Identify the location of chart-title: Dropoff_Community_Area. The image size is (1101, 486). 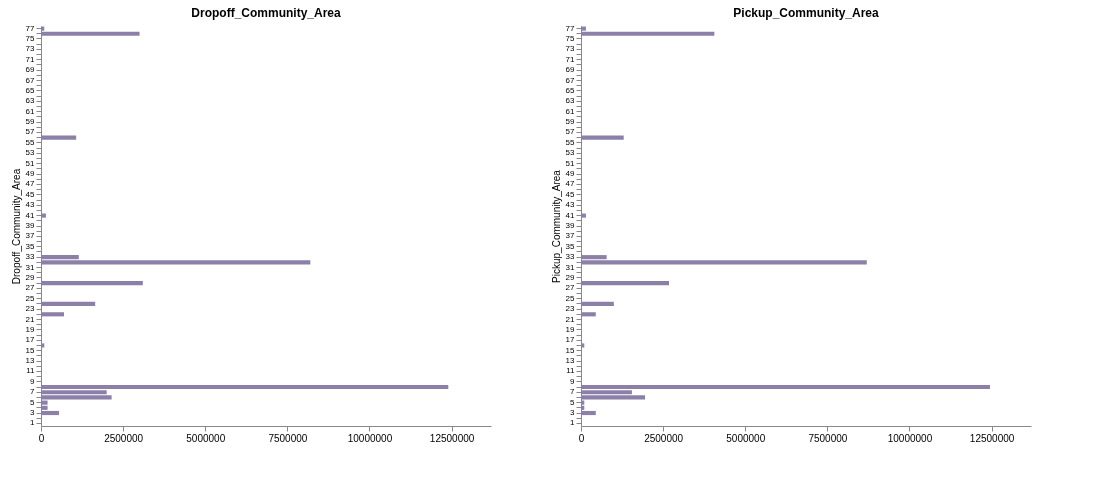
(266, 13).